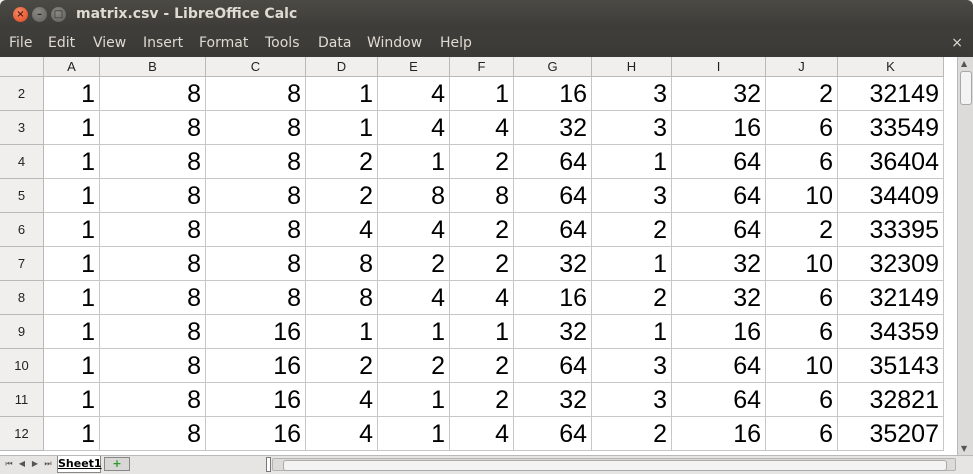  What do you see at coordinates (802, 434) in the screenshot?
I see `cell-j12: 6` at bounding box center [802, 434].